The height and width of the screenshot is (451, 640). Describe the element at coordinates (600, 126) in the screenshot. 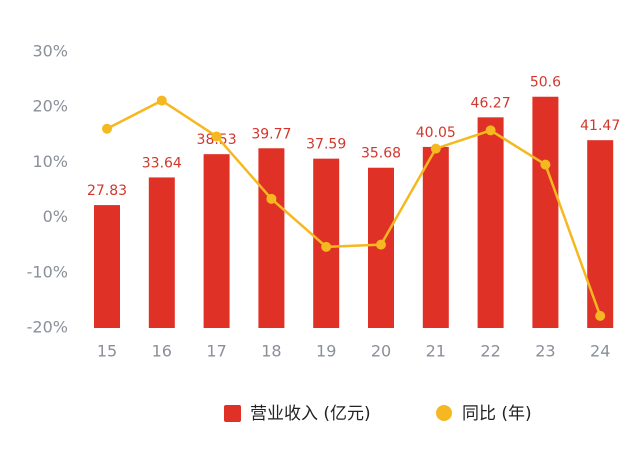

I see `bar-value-label: 41.47` at that location.